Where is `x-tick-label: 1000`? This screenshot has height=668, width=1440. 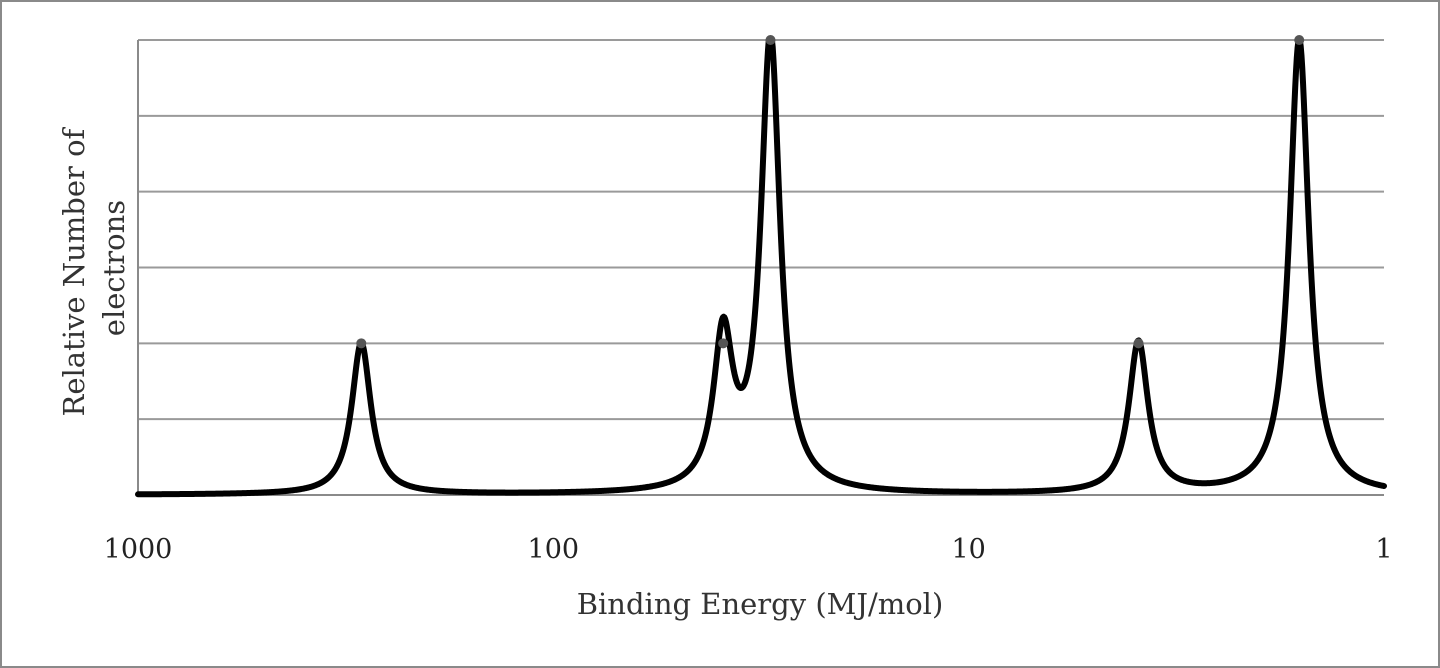
x-tick-label: 1000 is located at coordinates (138, 549).